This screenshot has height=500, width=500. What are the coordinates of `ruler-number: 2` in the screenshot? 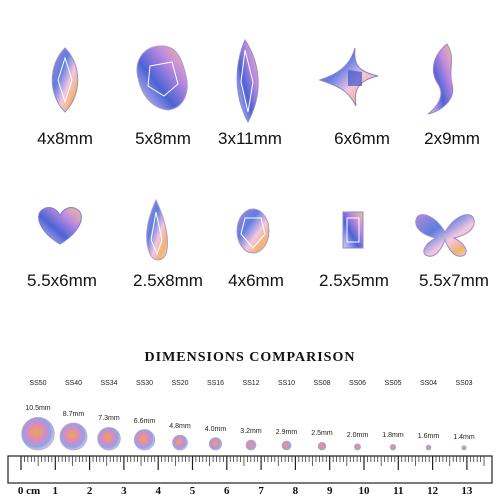 It's located at (89, 491).